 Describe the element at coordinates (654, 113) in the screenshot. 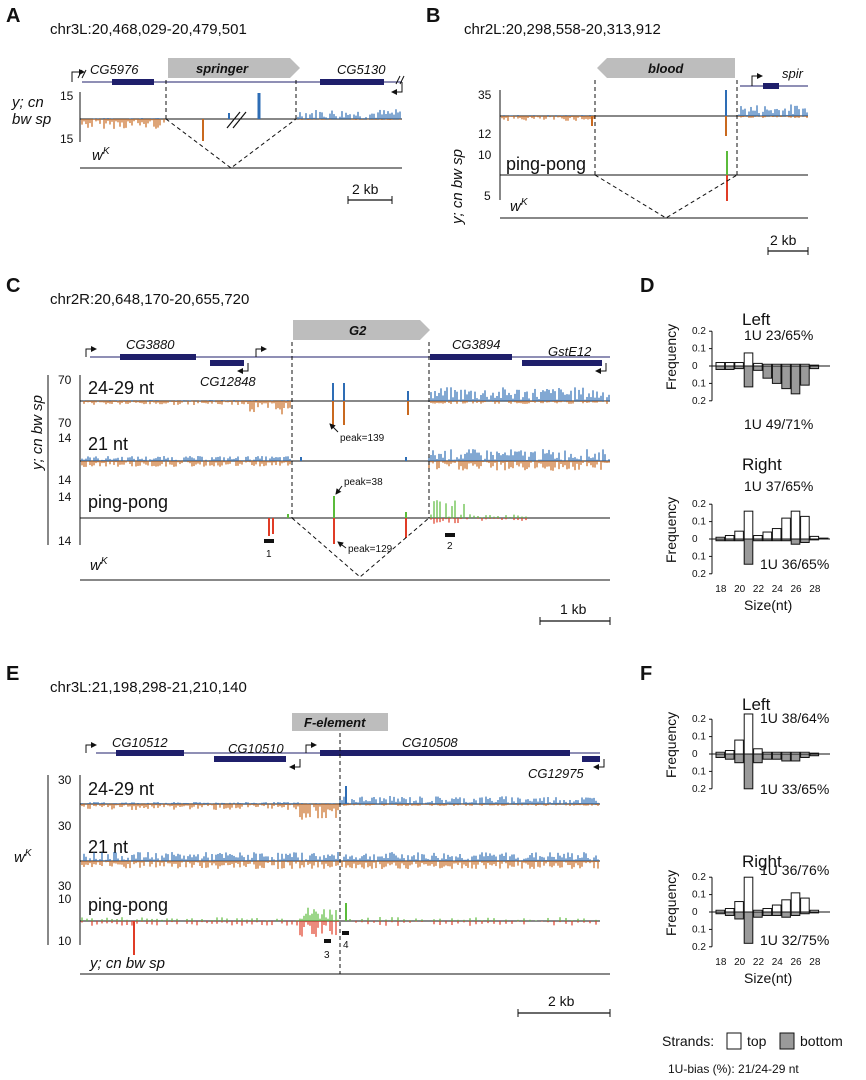

I see `coverage-track-b` at that location.